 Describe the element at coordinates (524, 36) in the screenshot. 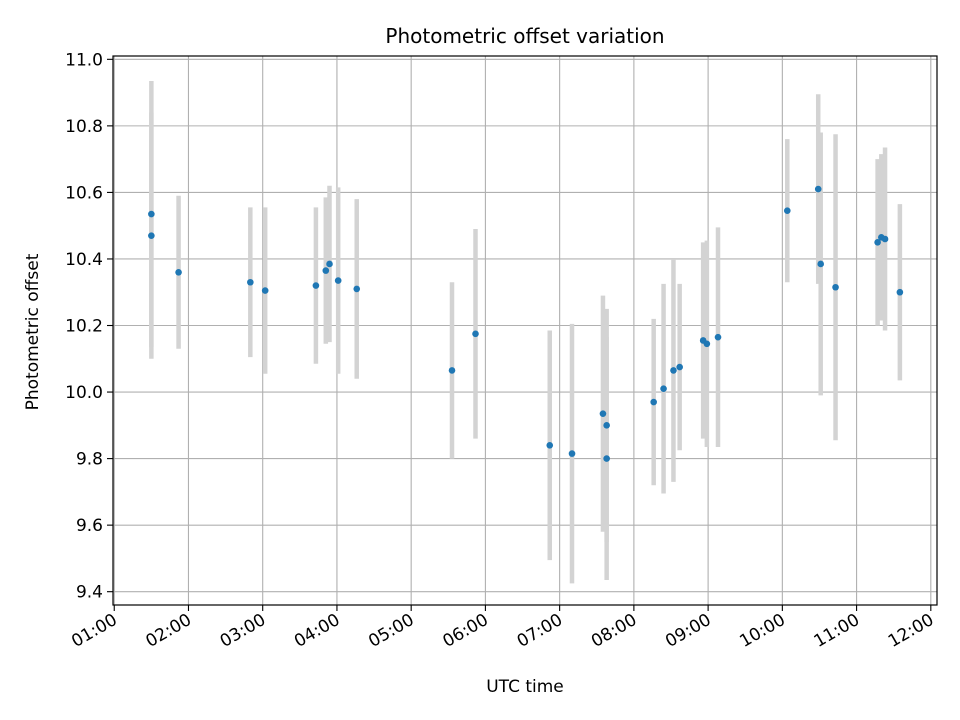

I see `chart-title: Photometric offset variation` at that location.